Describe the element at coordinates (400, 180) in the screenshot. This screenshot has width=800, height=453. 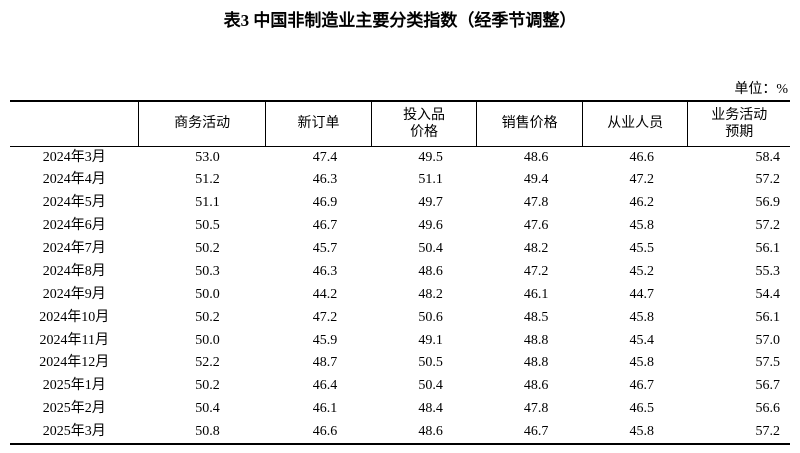
I see `table-row: 2024年4月 51.2 46.3 51.1 49.4 47.2 57.2` at that location.